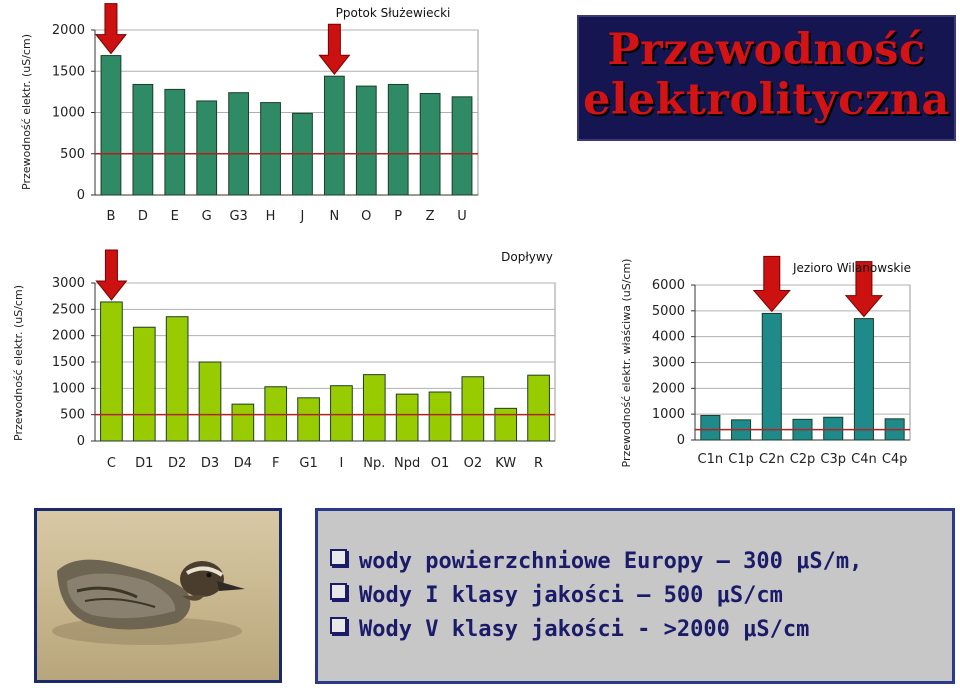  I want to click on x-tick-label: F, so click(275, 463).